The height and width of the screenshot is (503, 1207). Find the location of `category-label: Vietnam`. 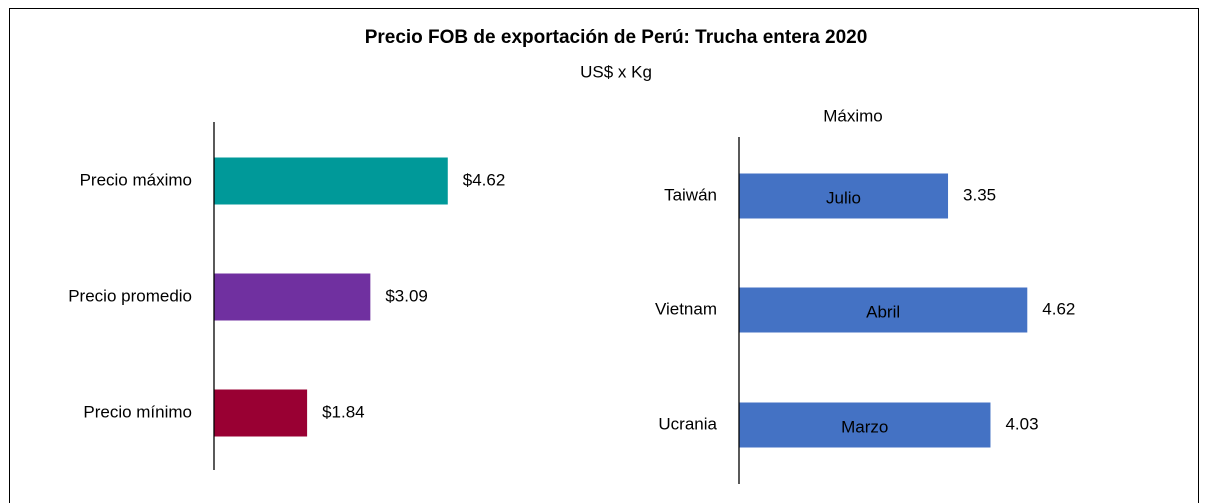

category-label: Vietnam is located at coordinates (686, 308).